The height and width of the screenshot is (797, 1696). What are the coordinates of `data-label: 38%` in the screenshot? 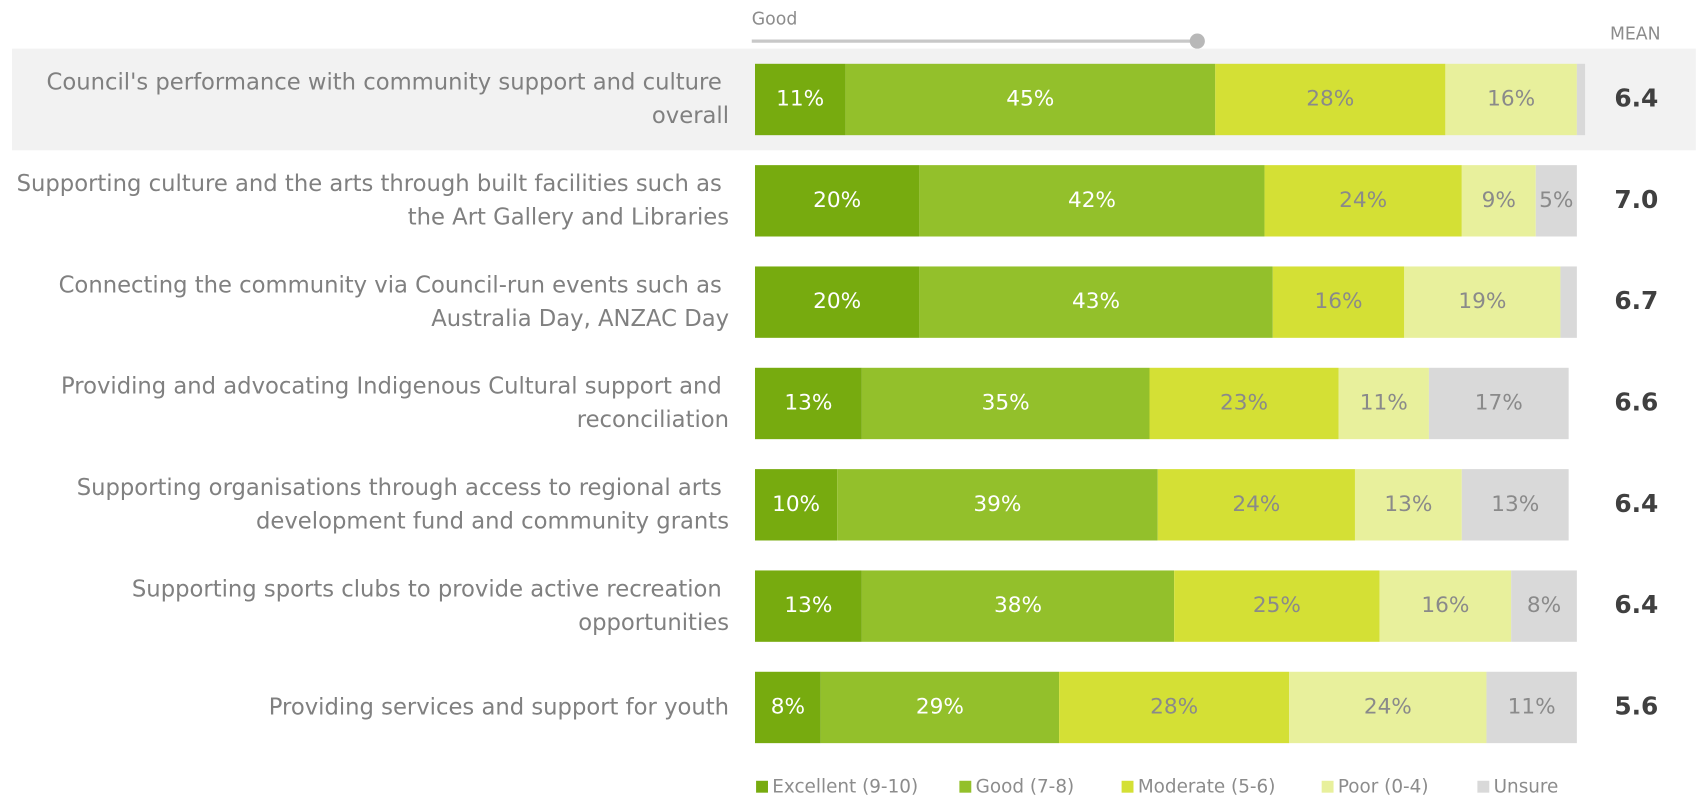 It's located at (1018, 605).